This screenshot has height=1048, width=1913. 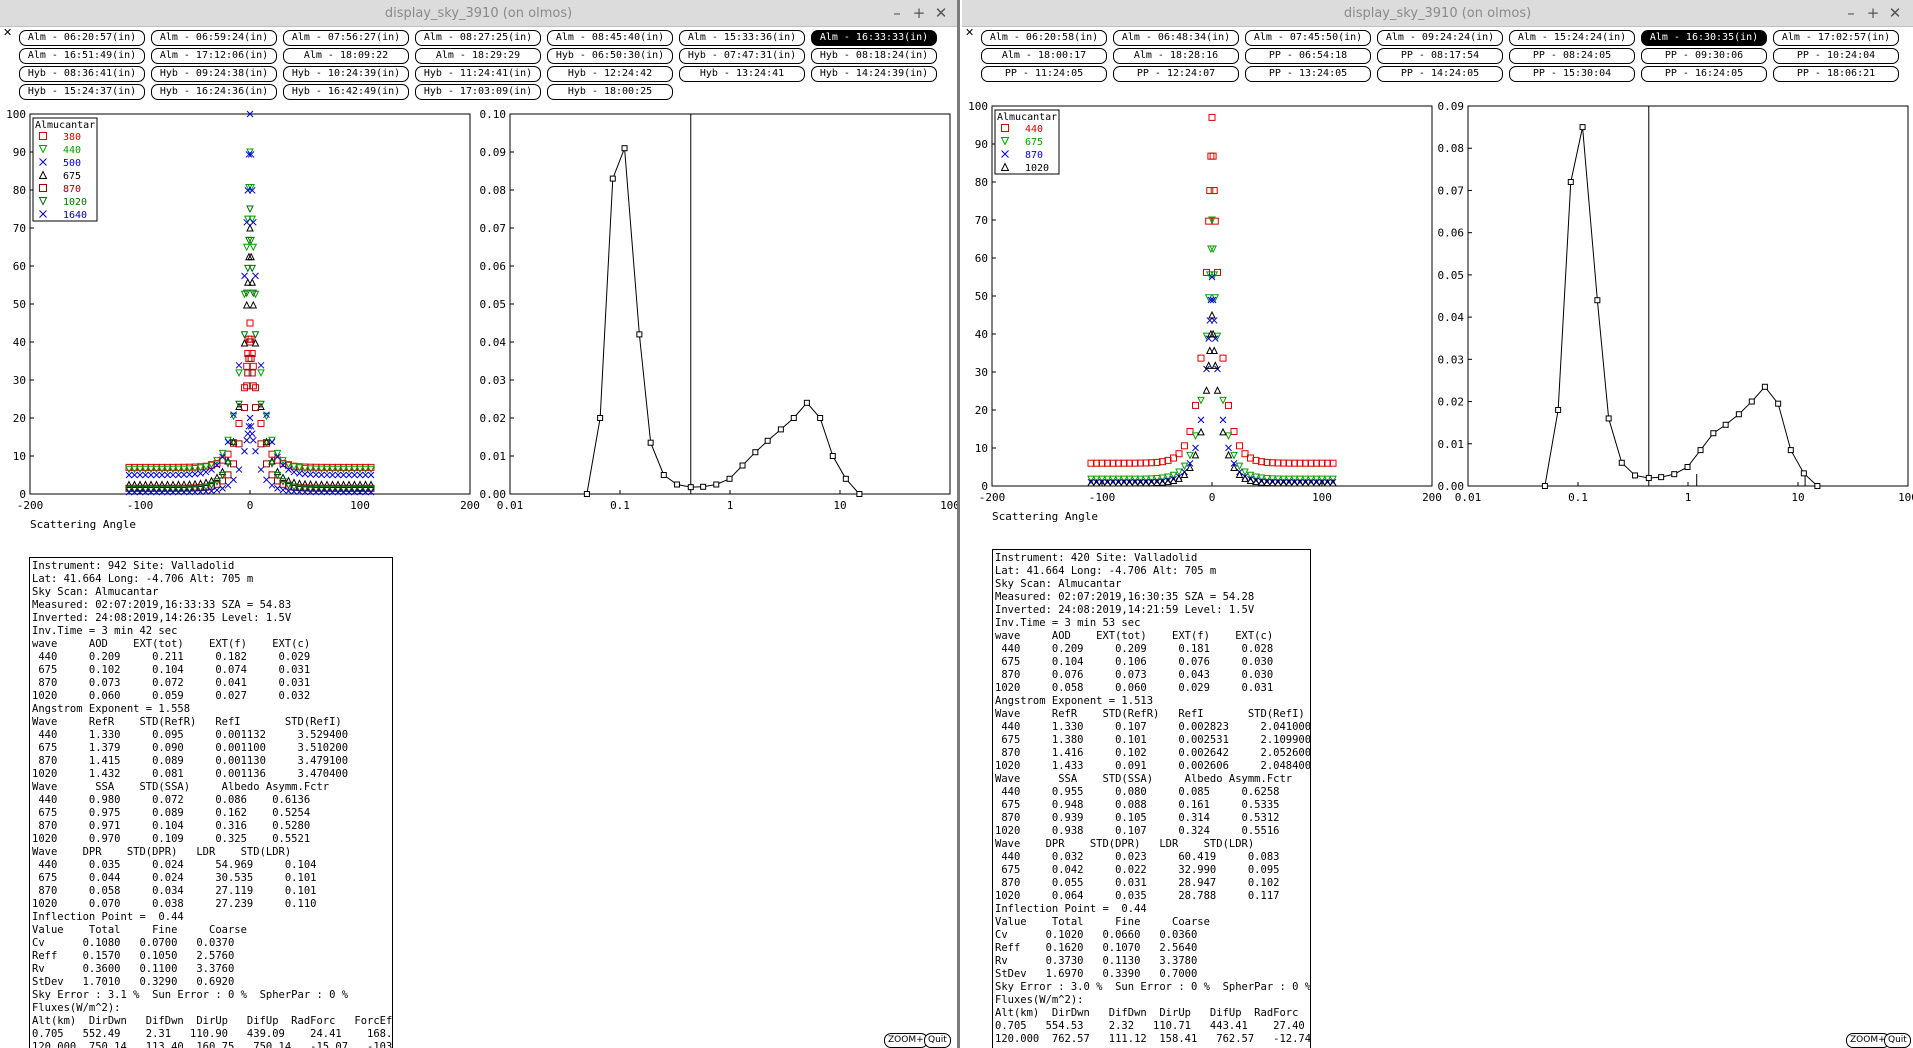 I want to click on legend-label: 870, so click(x=1034, y=155).